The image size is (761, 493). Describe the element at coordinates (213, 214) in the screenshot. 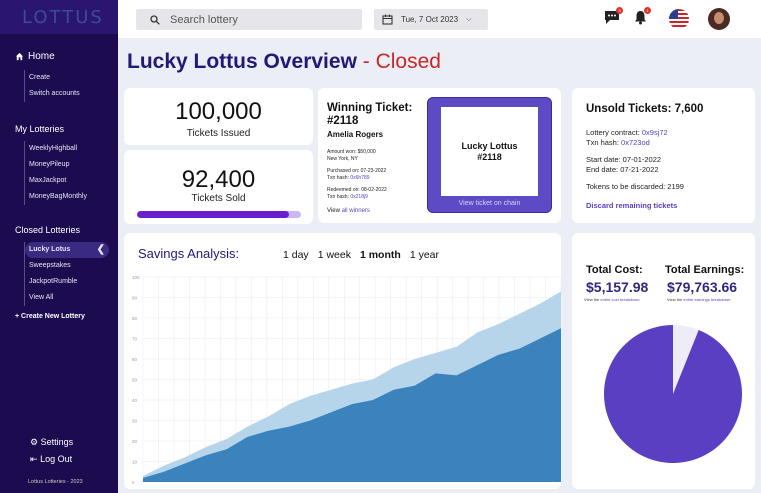

I see `tickets-sold-progress-fill` at that location.